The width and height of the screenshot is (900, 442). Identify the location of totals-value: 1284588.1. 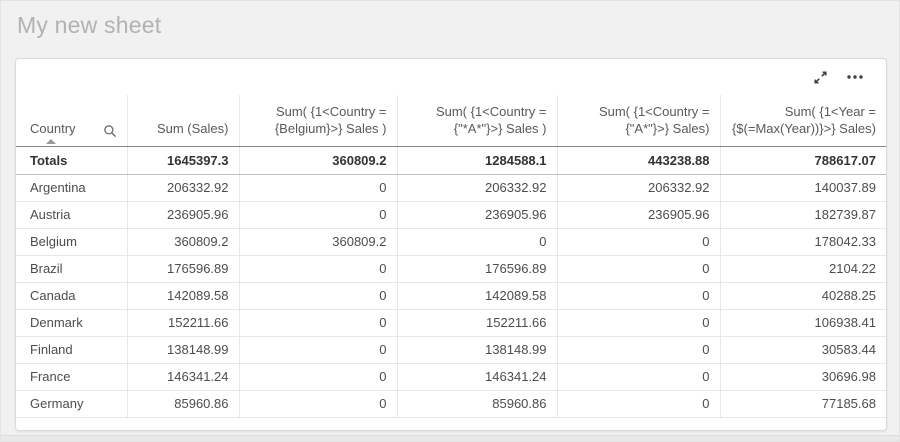
(477, 160).